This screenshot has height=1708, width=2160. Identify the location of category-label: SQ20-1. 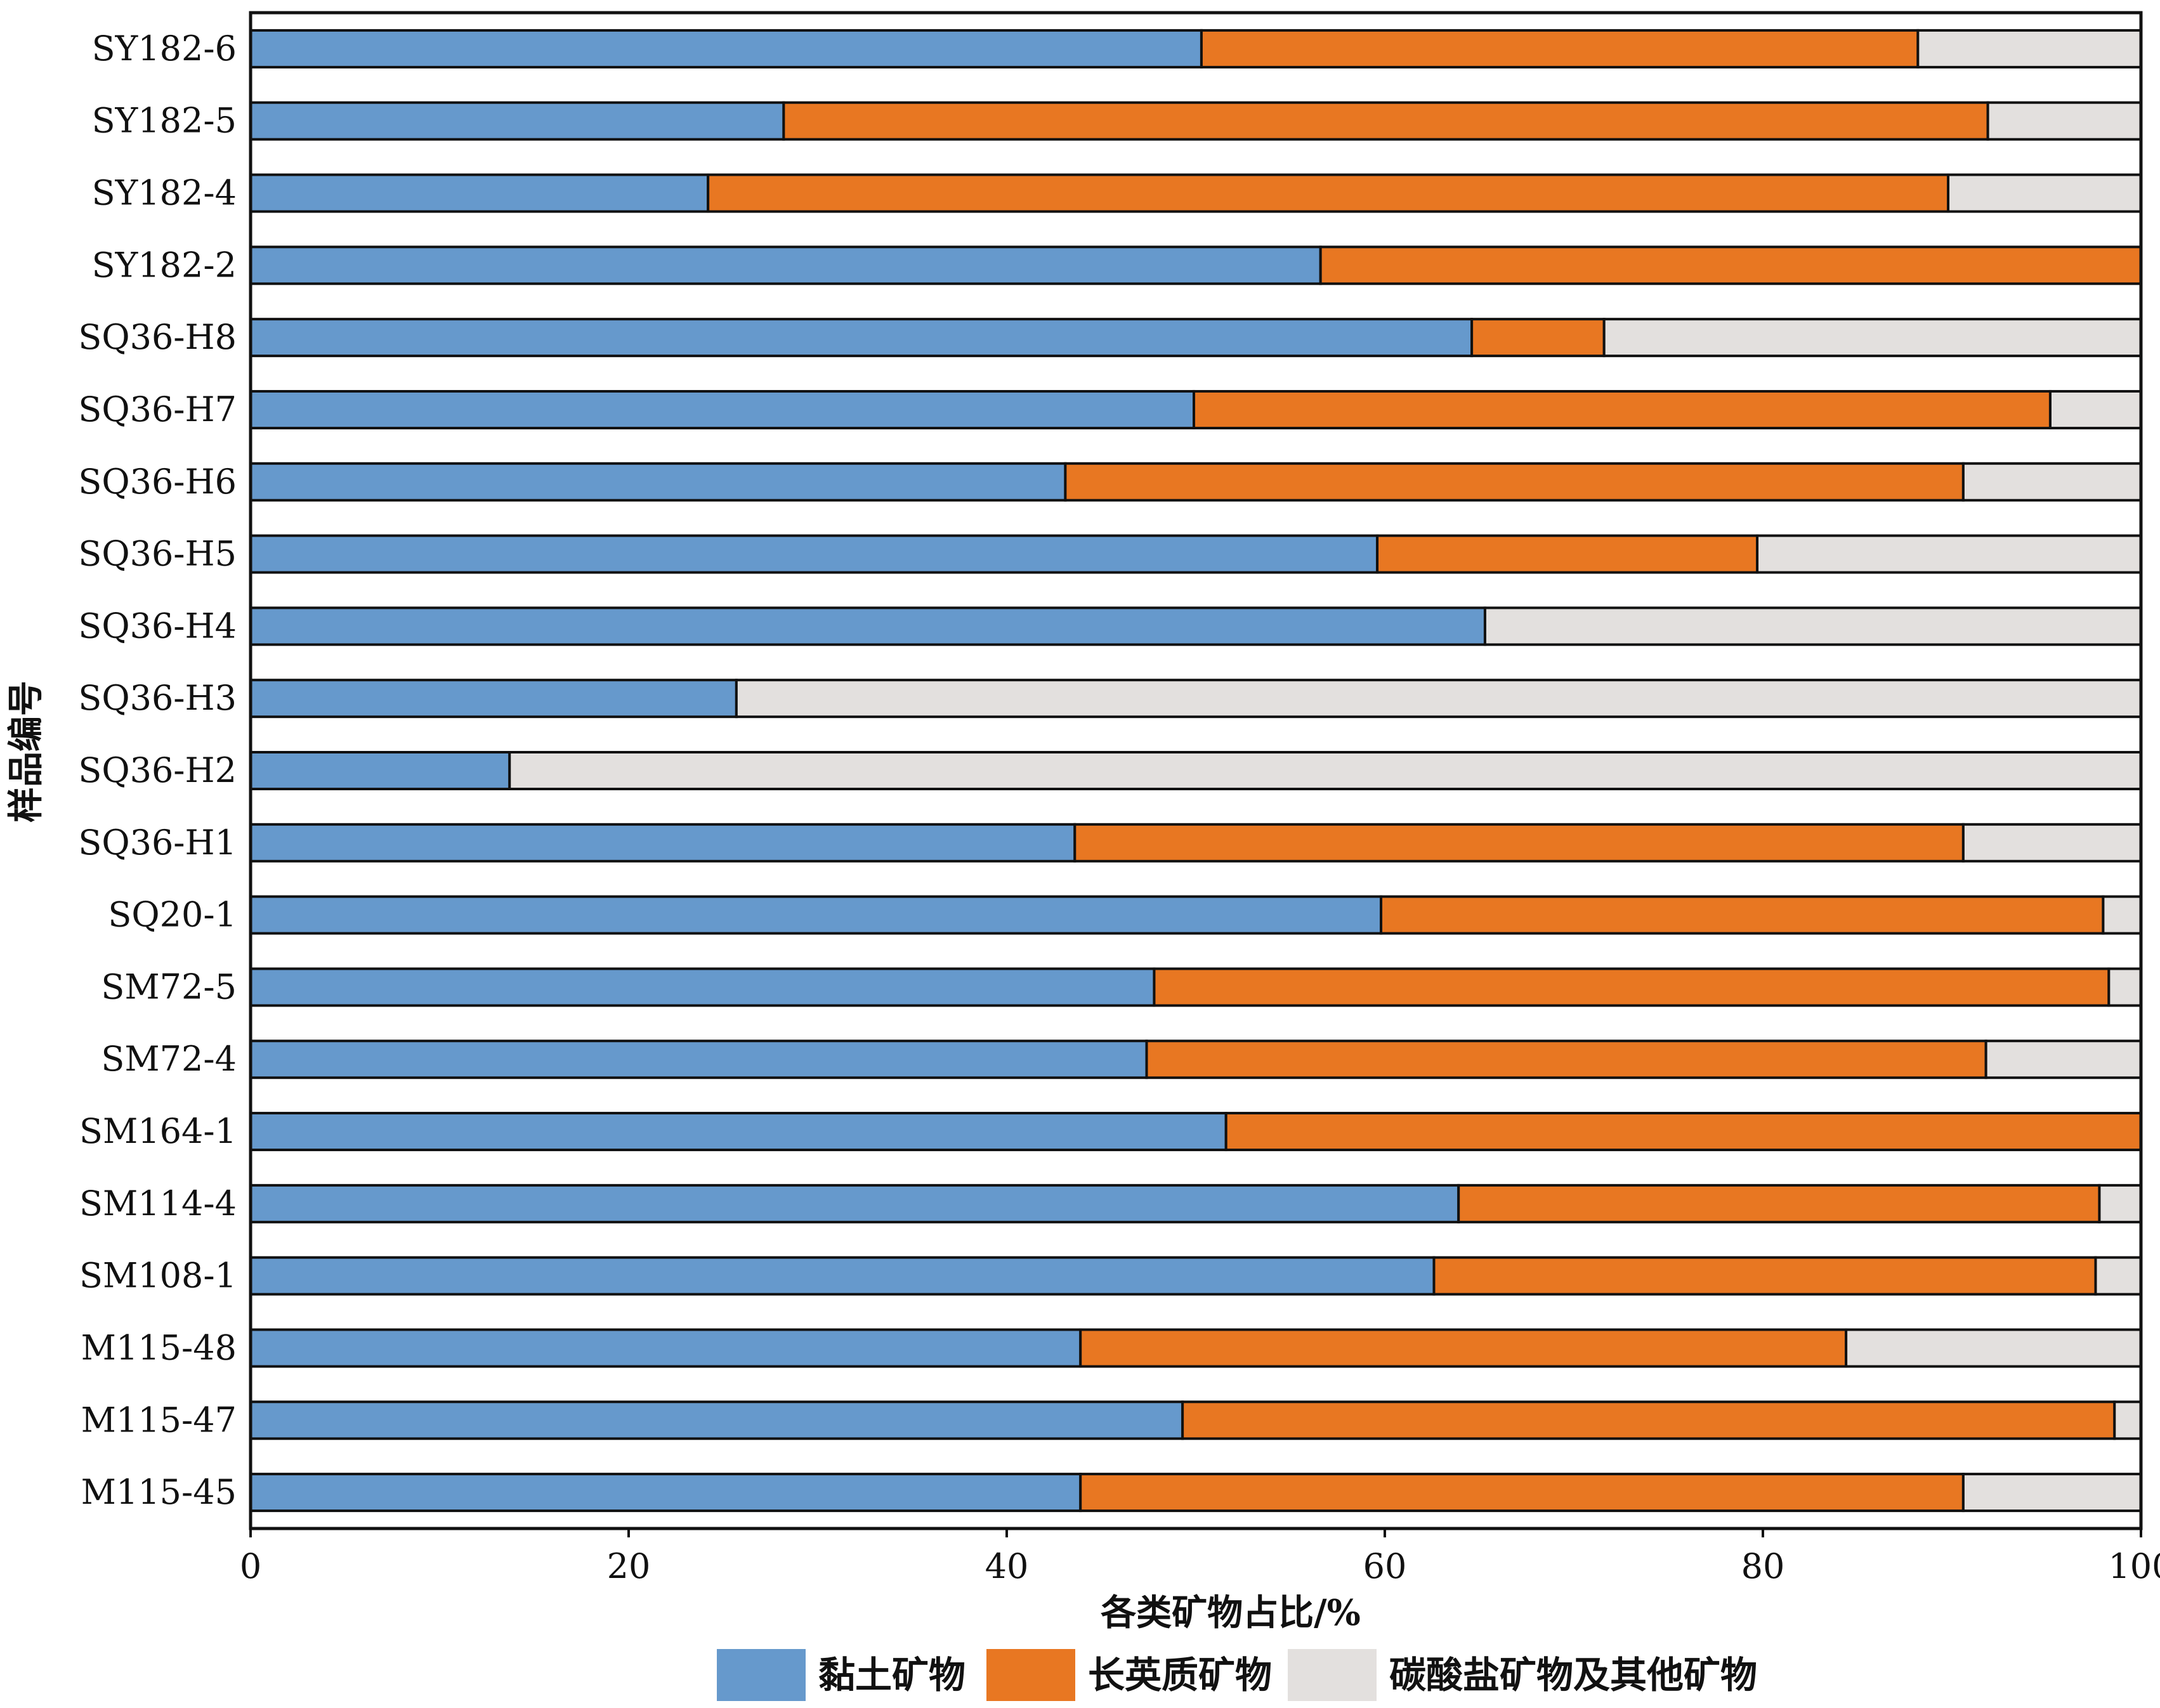
(172, 915).